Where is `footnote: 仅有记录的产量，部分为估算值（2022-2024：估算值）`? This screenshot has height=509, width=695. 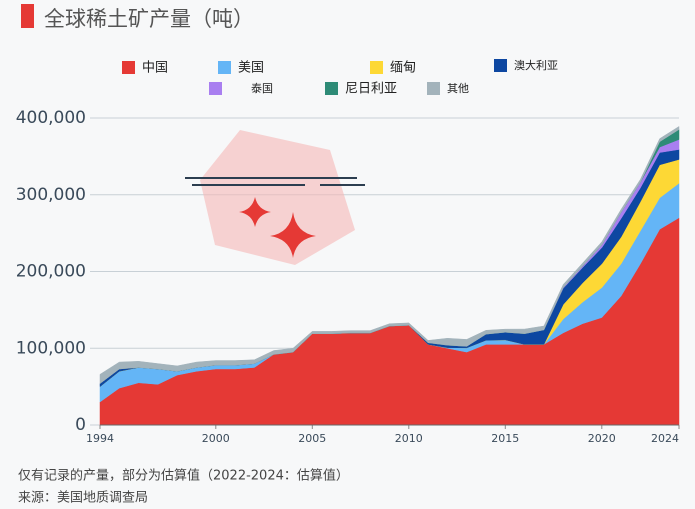
footnote: 仅有记录的产量，部分为估算值（2022-2024：估算值） is located at coordinates (183, 476).